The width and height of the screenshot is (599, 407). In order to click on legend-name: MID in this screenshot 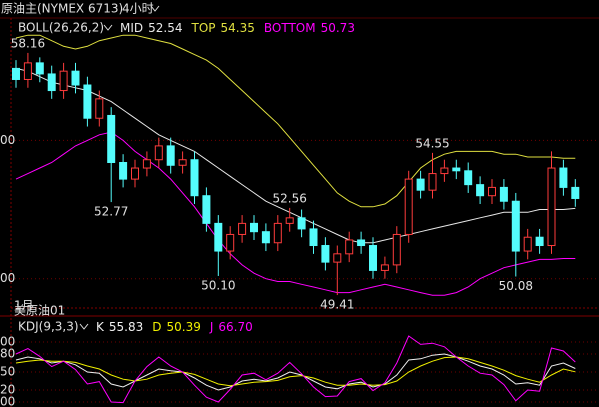, I will do `click(131, 28)`.